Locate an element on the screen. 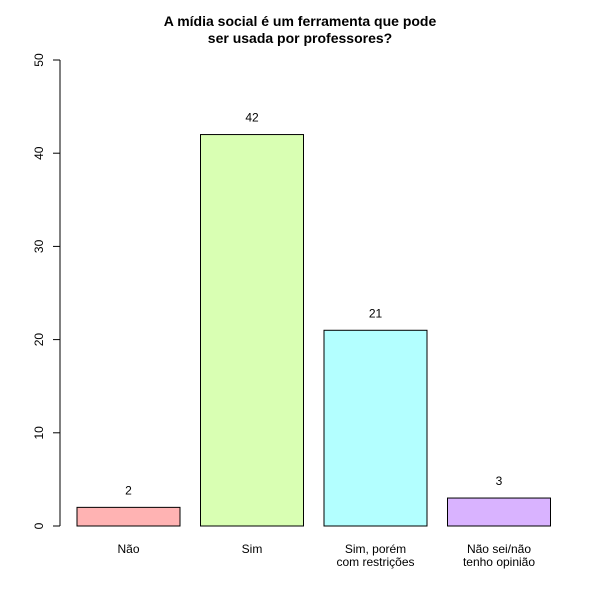 The image size is (600, 600). data-label: 3 is located at coordinates (499, 481).